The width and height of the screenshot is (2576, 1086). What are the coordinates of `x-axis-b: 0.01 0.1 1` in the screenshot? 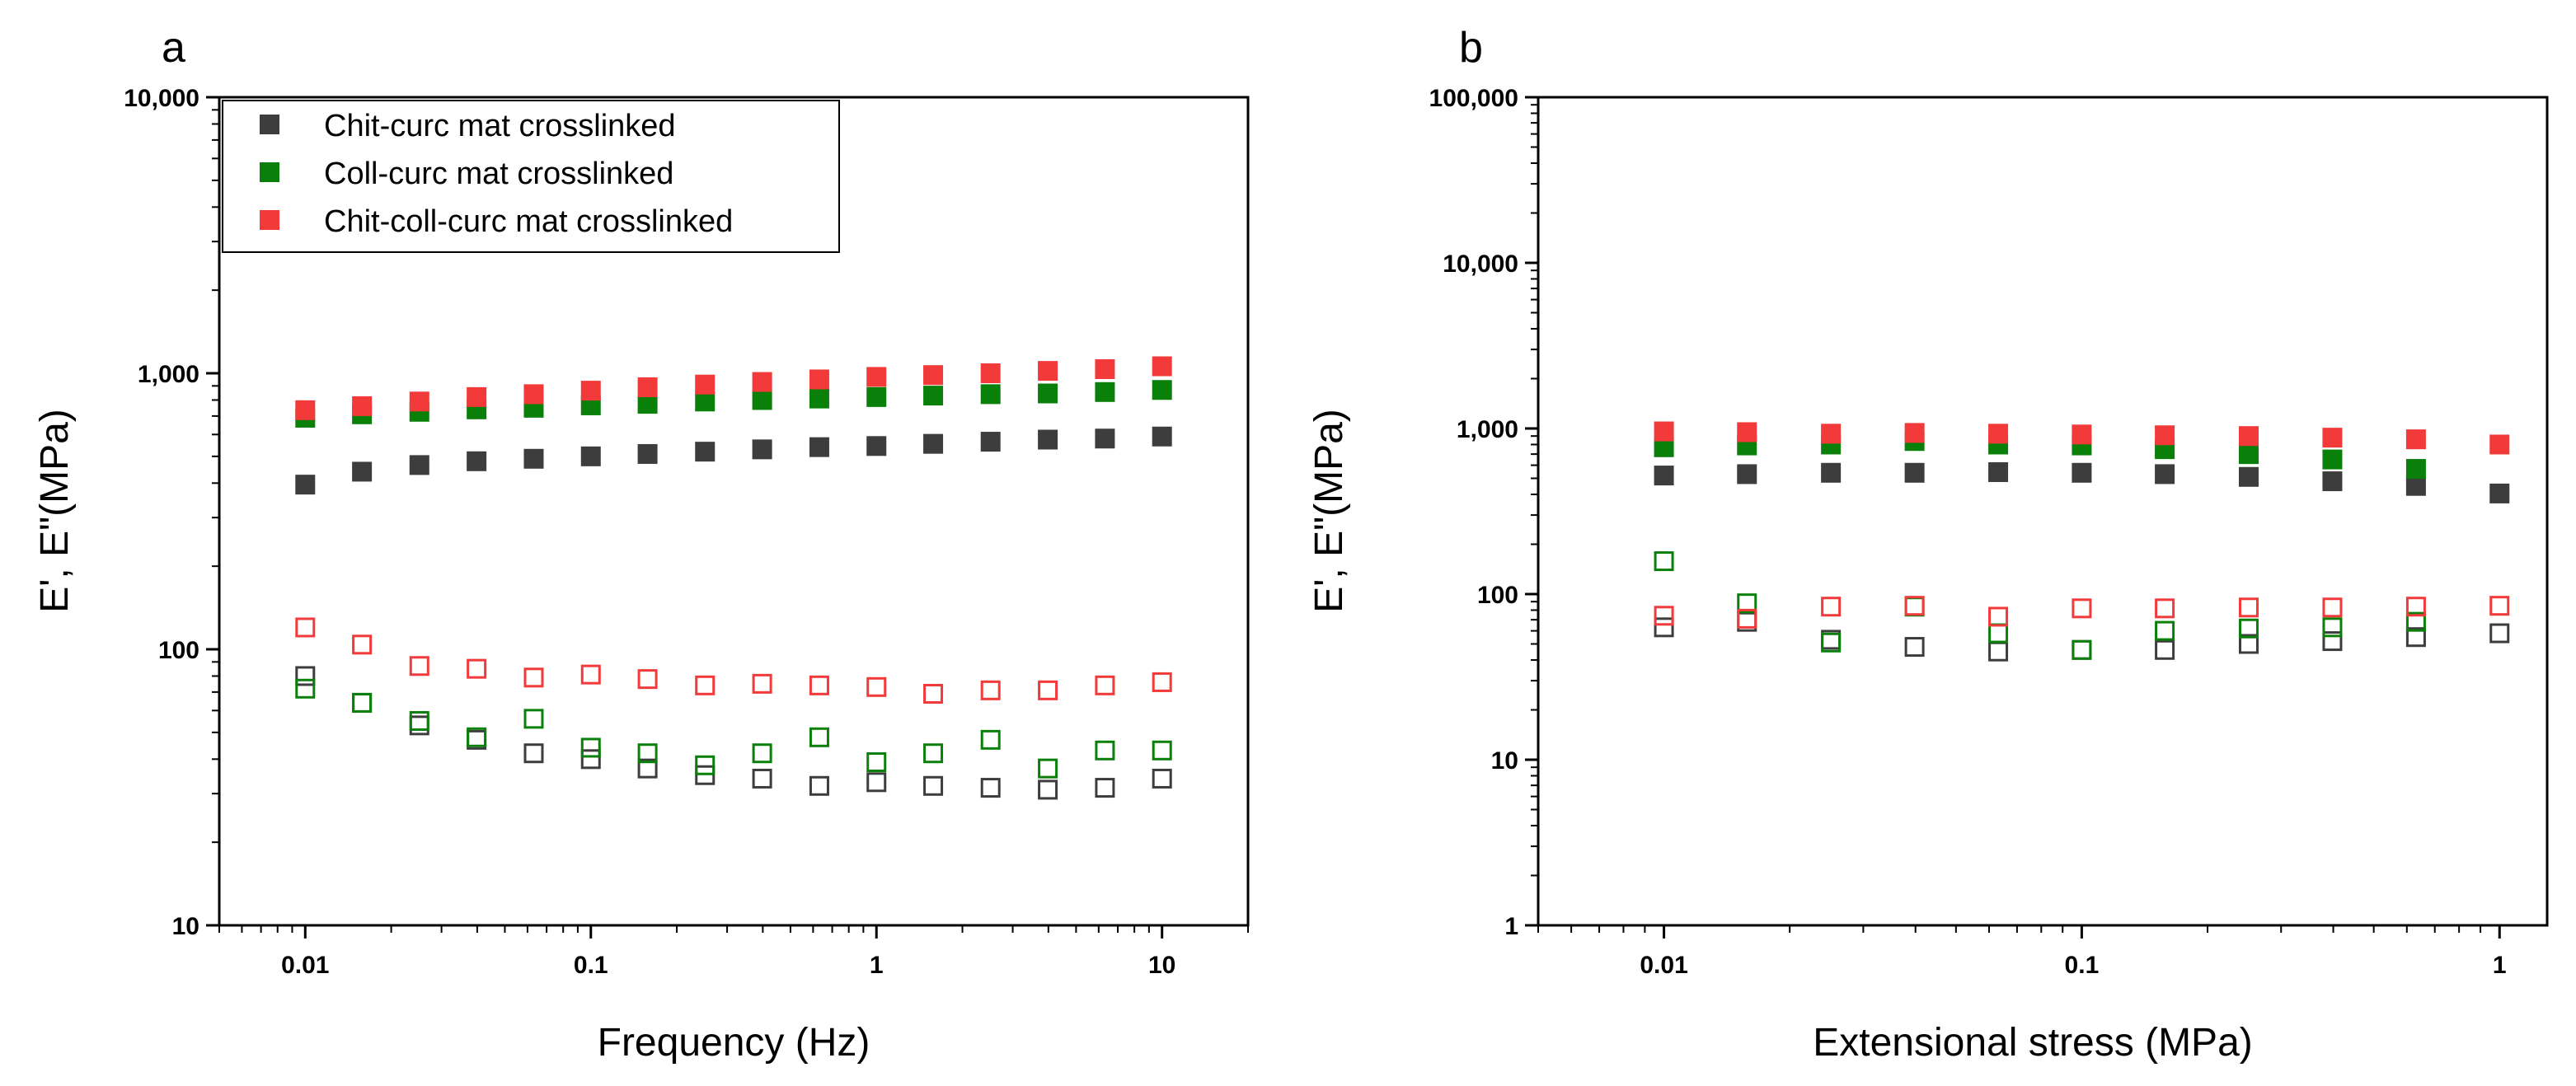 It's located at (2022, 952).